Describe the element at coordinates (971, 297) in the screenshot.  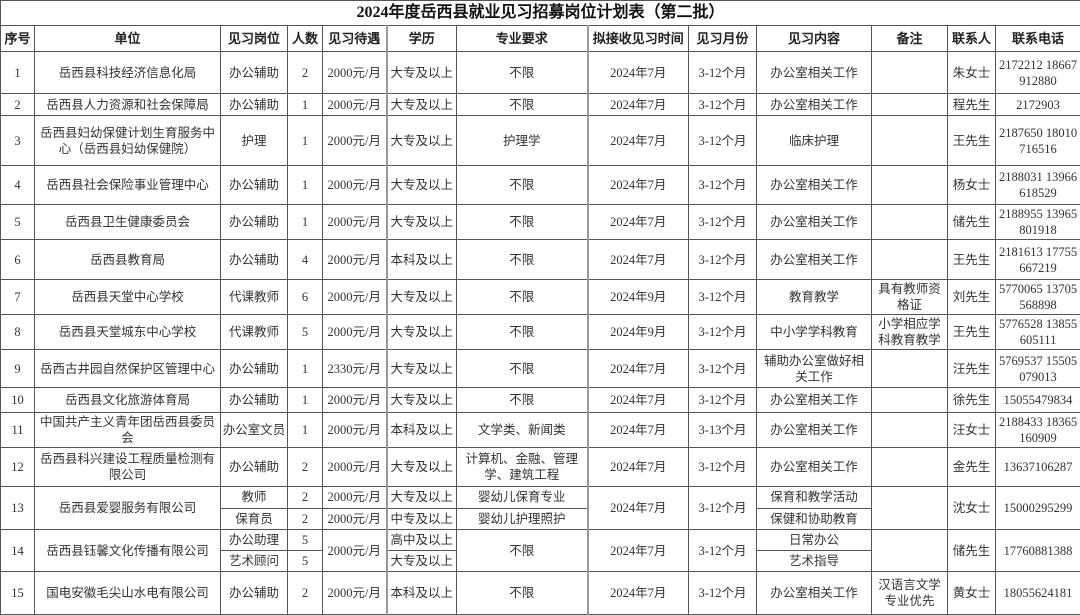
I see `cell-contact: 刘先生` at that location.